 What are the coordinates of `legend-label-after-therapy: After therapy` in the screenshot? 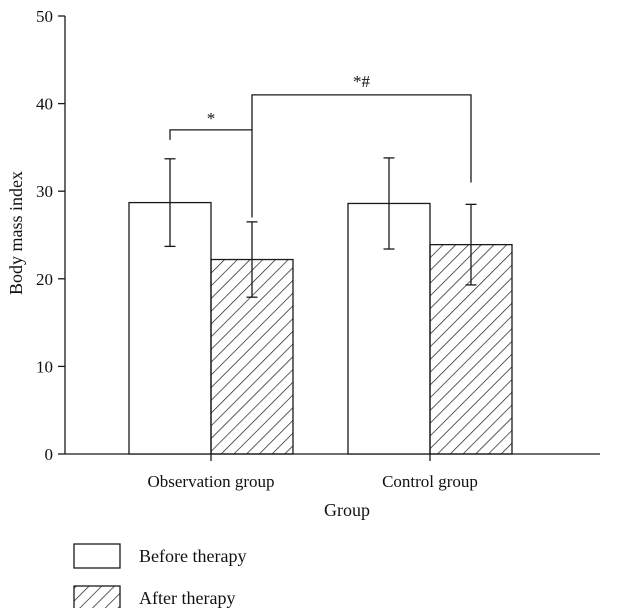 It's located at (187, 598).